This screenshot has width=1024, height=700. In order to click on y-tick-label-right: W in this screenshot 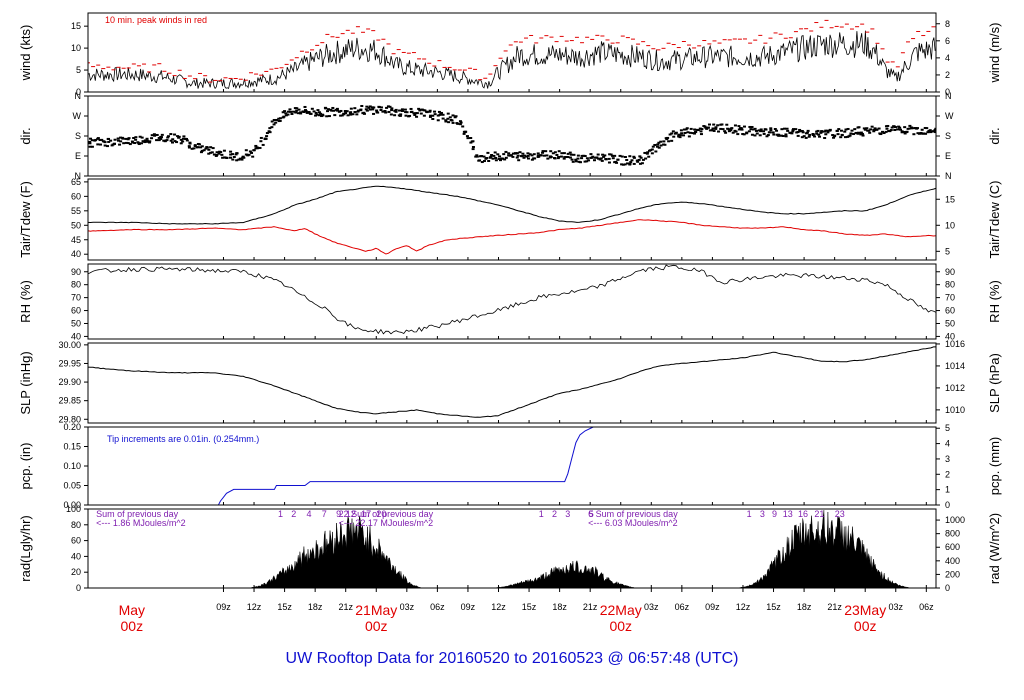, I will do `click(949, 116)`.